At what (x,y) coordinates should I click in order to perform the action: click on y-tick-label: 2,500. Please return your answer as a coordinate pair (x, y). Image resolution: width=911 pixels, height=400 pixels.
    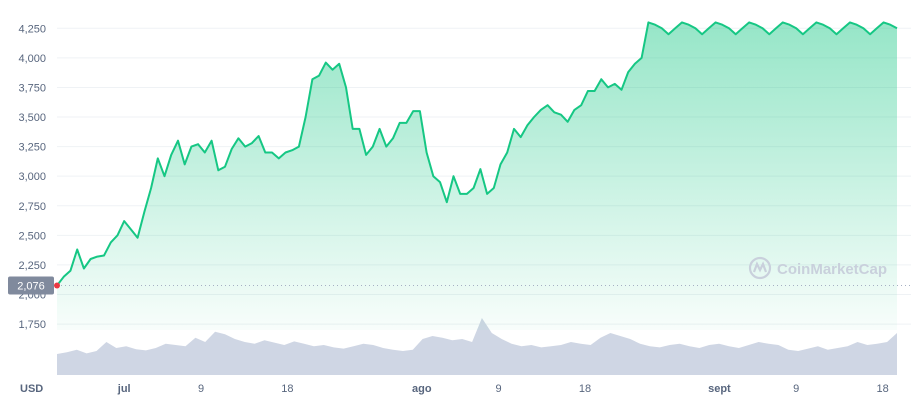
    Looking at the image, I should click on (32, 236).